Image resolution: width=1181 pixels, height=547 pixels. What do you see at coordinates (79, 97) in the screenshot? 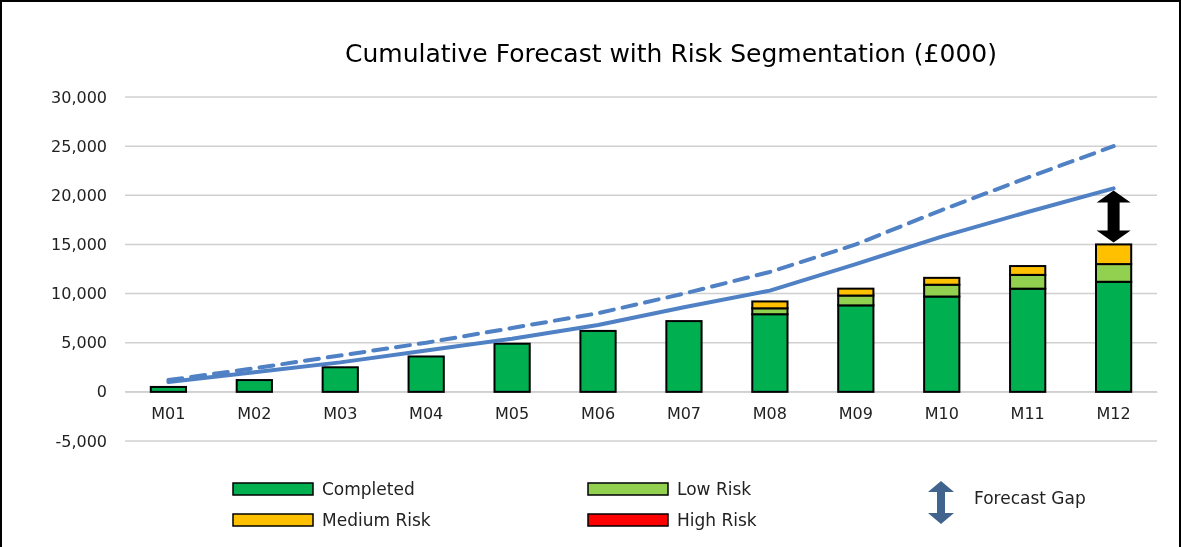
I see `y-tick-label: 30,000` at bounding box center [79, 97].